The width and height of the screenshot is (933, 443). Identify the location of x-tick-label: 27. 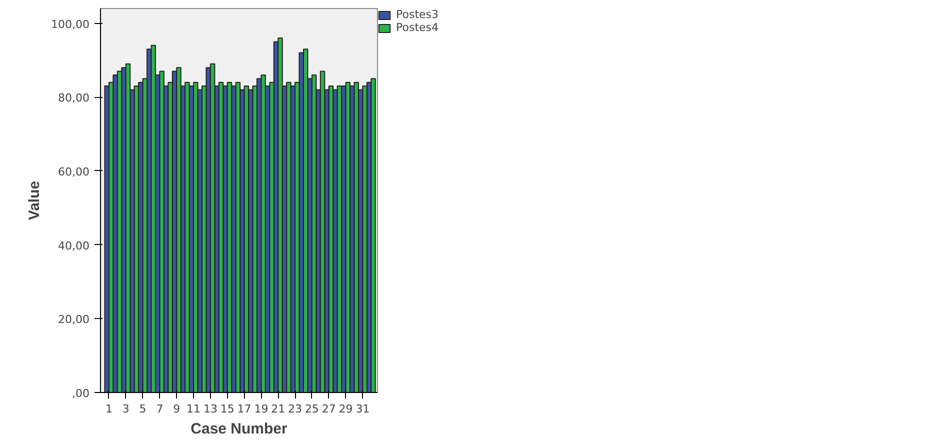
(329, 409).